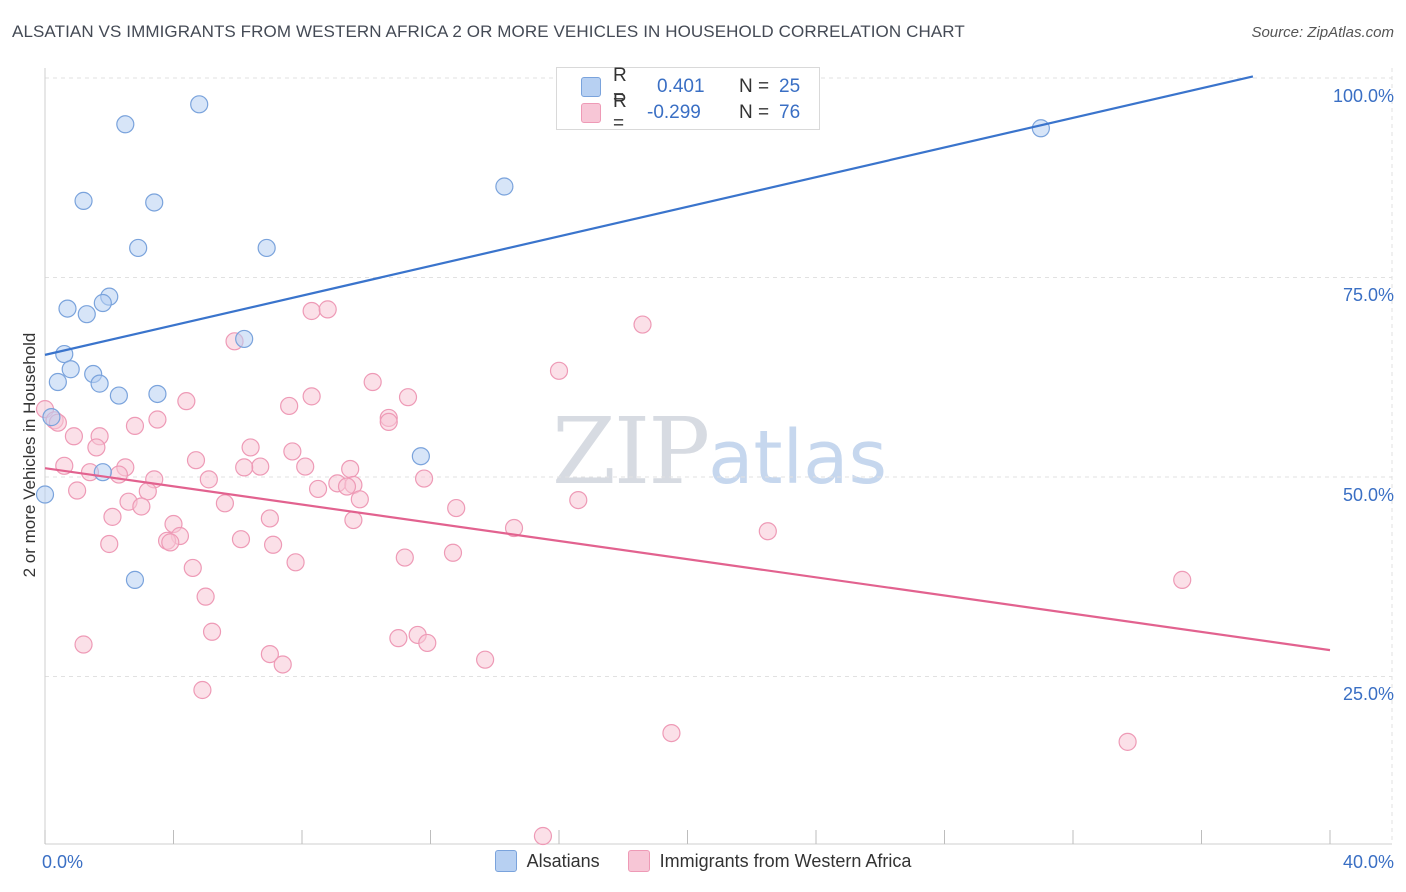 The height and width of the screenshot is (892, 1406). What do you see at coordinates (1322, 32) in the screenshot?
I see `source-attribution: Source: ZipAtlas.com` at bounding box center [1322, 32].